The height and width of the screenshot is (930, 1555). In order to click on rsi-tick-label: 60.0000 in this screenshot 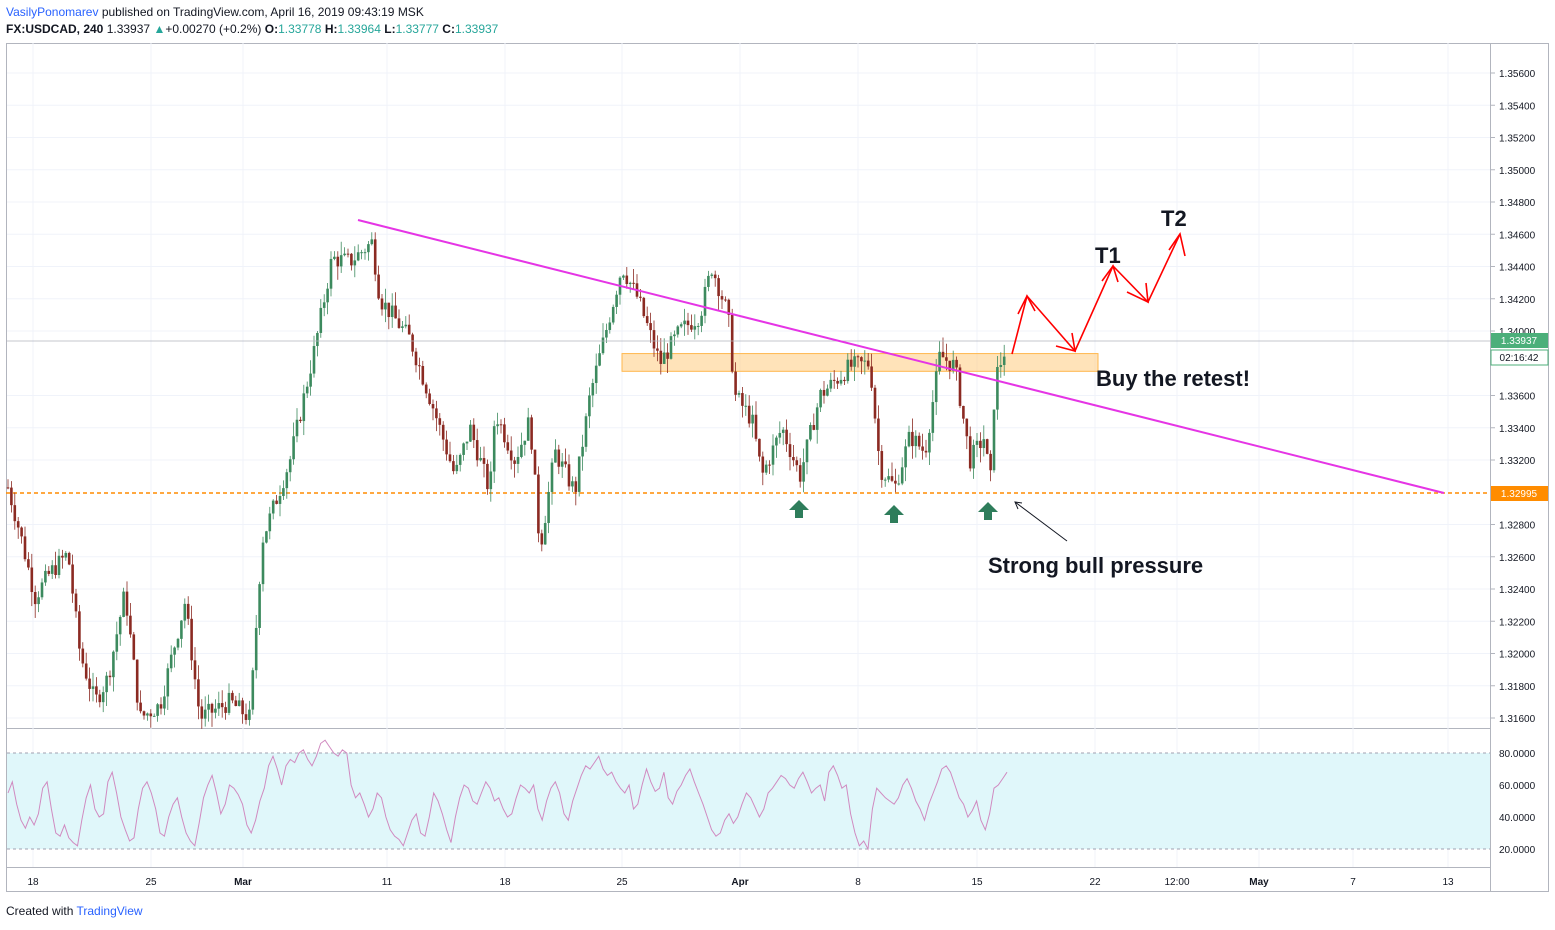, I will do `click(1517, 786)`.